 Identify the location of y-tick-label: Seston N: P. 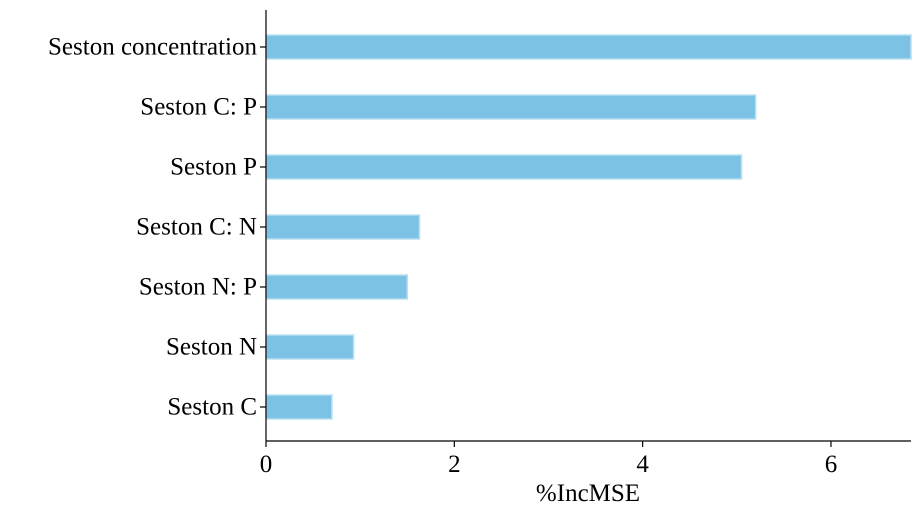
(198, 287).